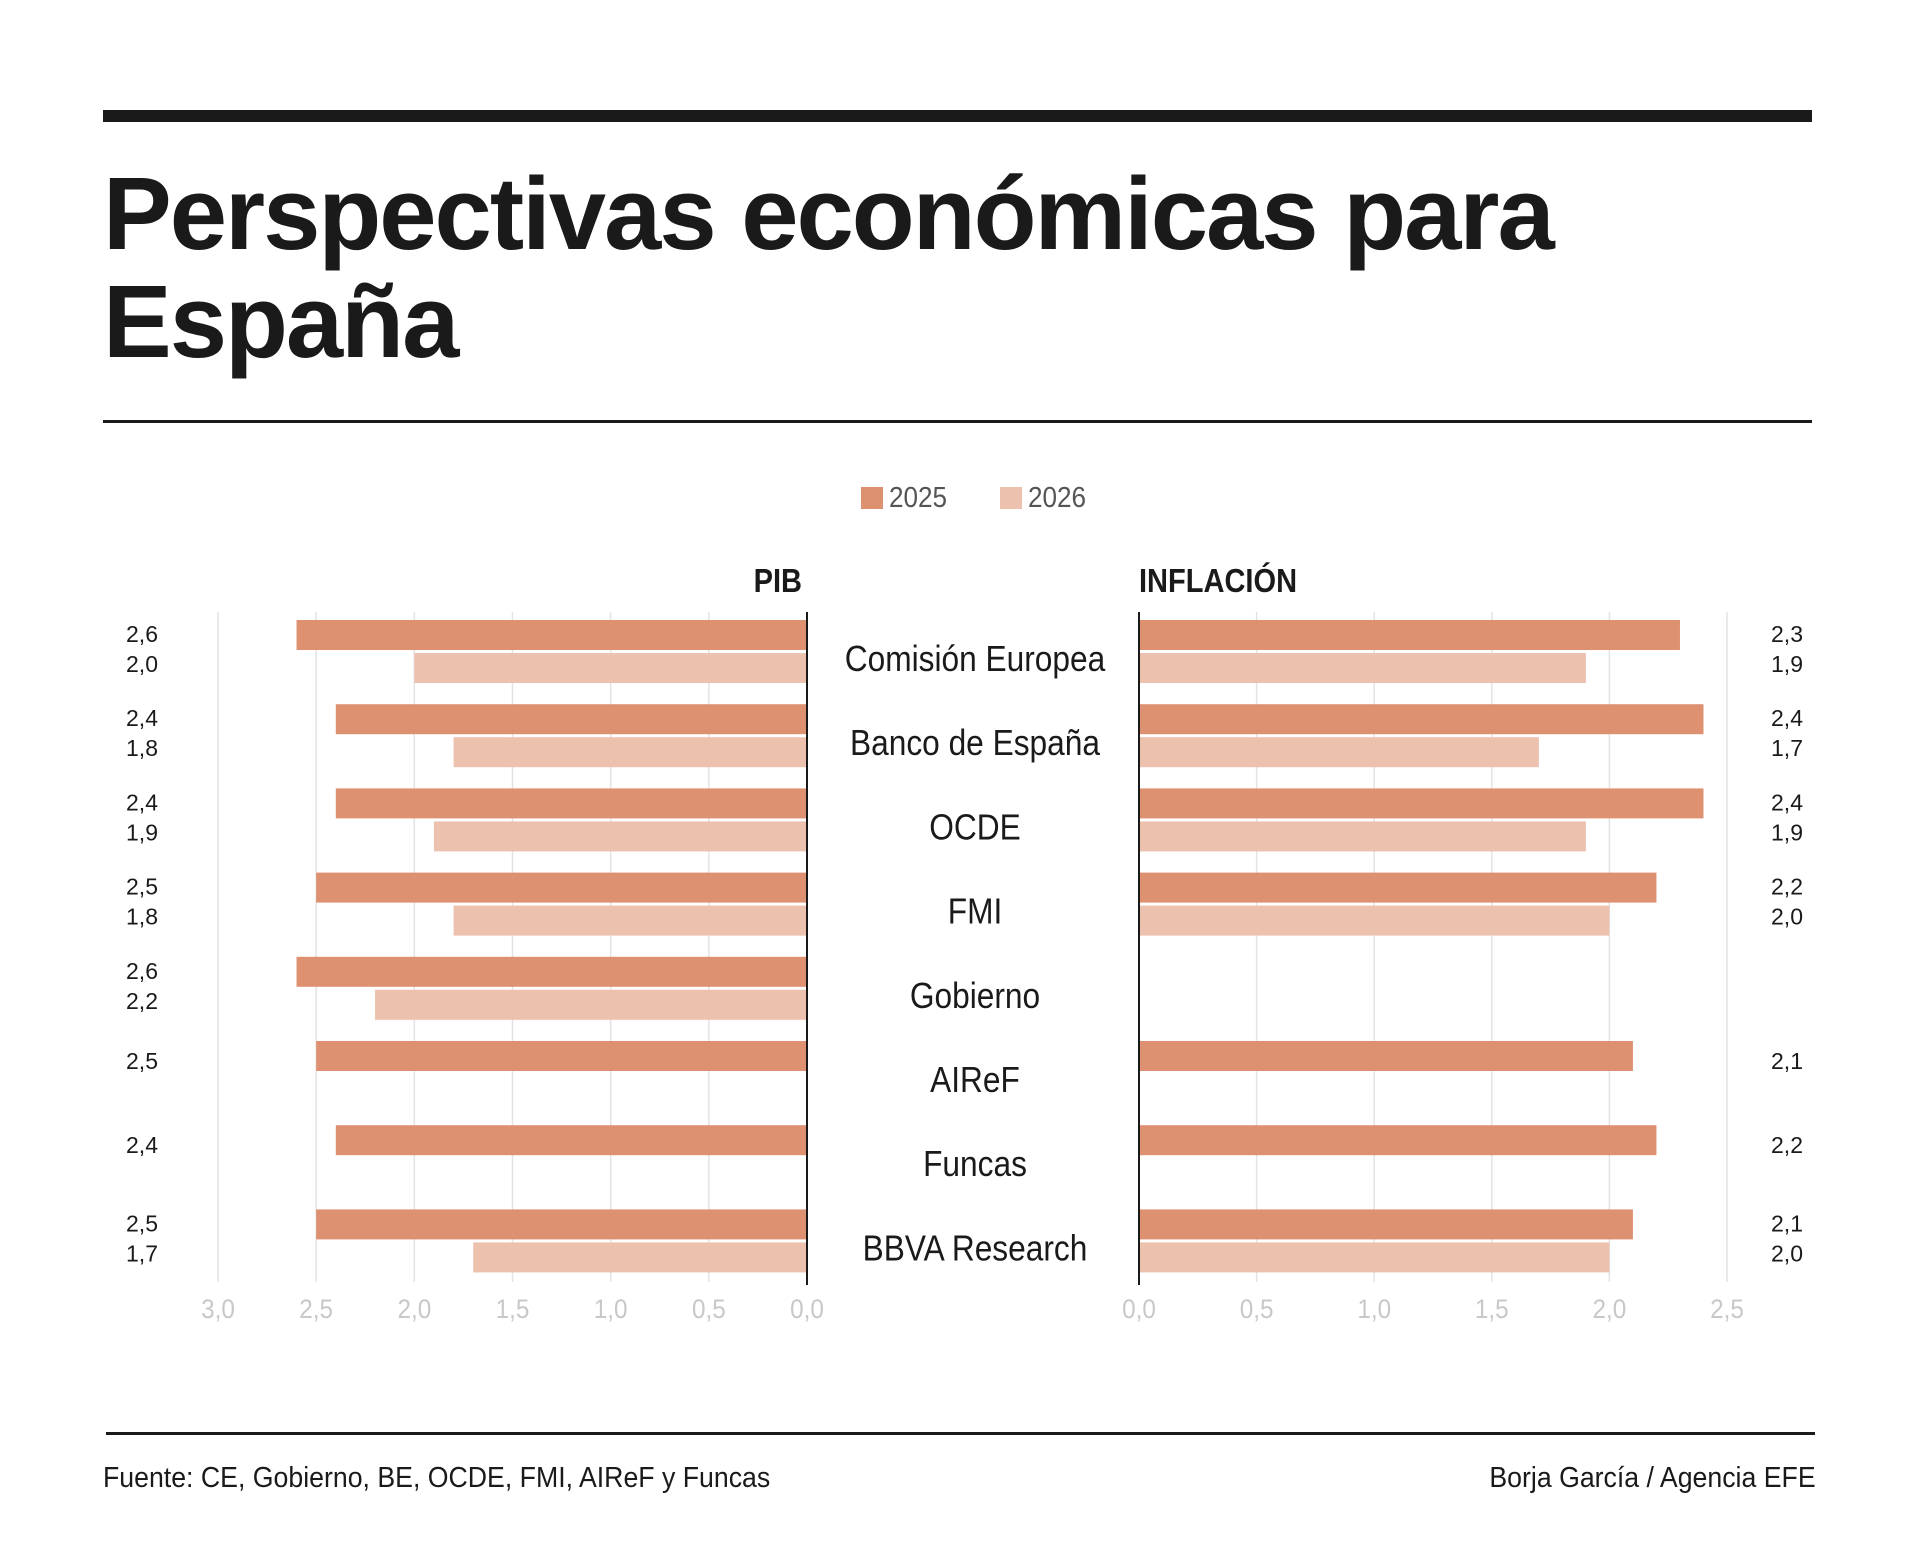  I want to click on inflacion-bar-2025-ocde, so click(1421, 803).